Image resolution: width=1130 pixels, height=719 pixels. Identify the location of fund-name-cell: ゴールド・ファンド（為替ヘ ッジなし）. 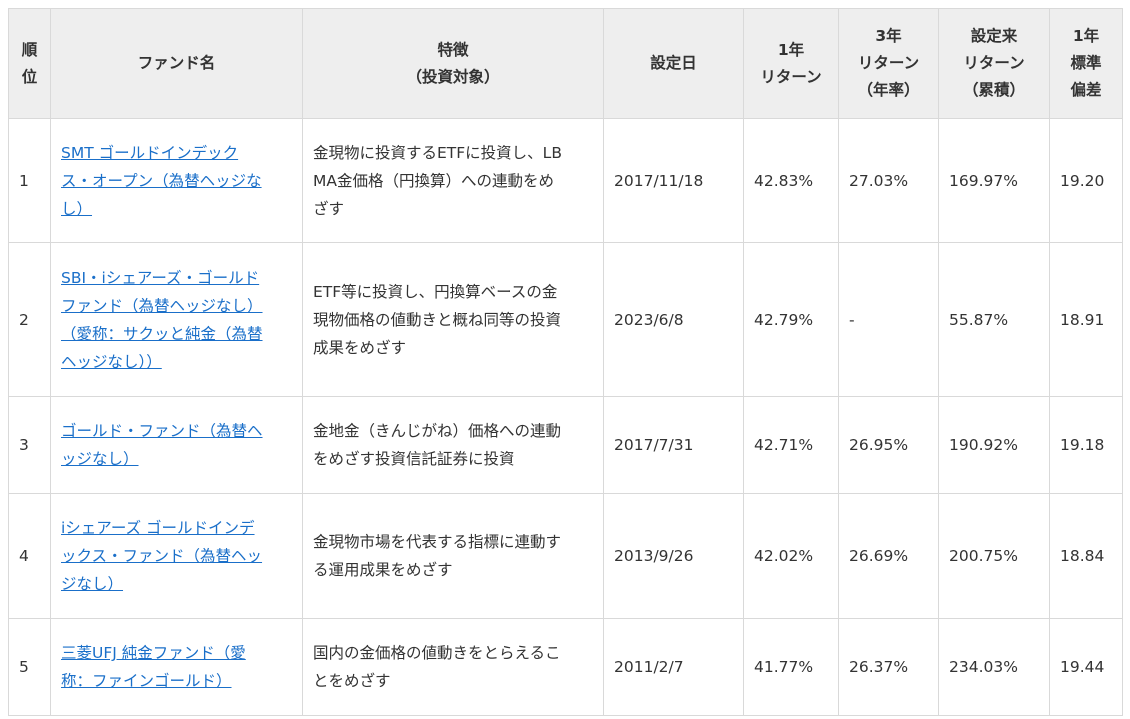
(176, 445).